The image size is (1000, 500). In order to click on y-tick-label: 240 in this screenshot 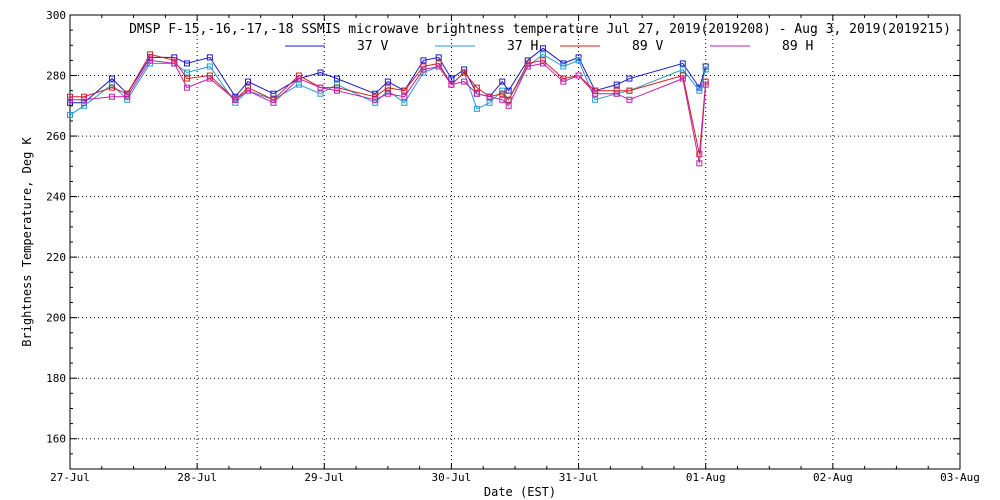, I will do `click(56, 197)`.